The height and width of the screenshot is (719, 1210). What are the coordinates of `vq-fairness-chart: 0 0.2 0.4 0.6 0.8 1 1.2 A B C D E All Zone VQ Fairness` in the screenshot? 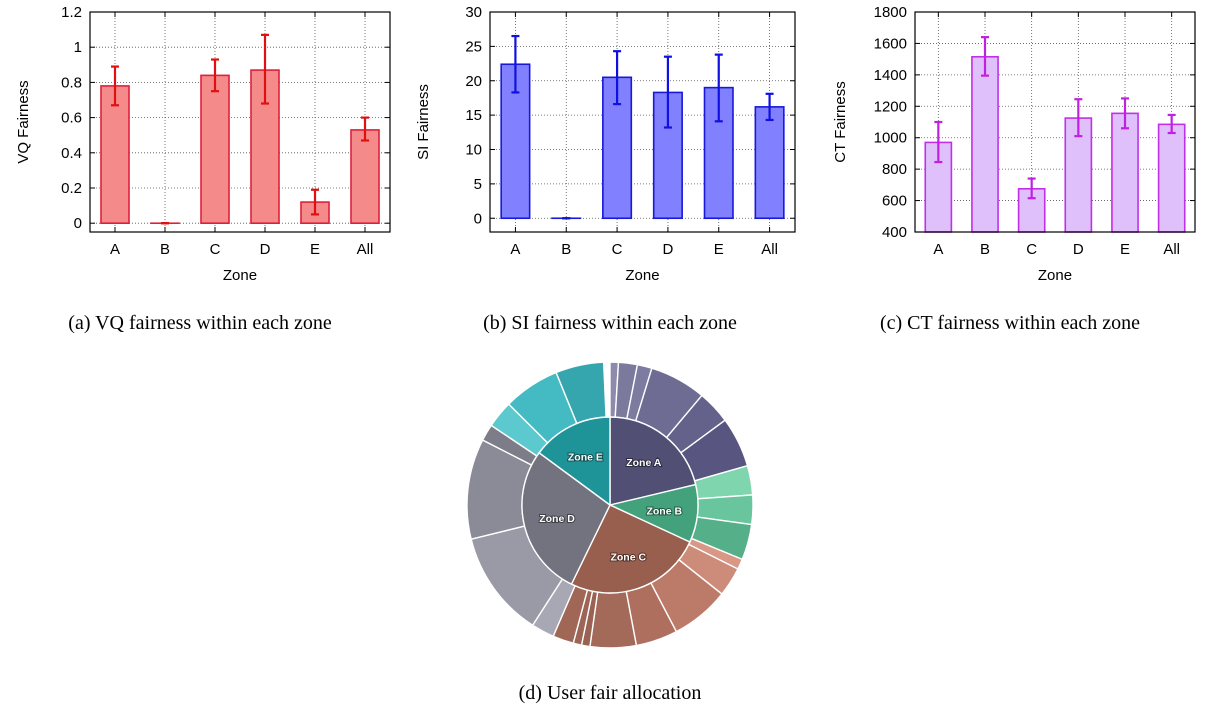 It's located at (203, 144).